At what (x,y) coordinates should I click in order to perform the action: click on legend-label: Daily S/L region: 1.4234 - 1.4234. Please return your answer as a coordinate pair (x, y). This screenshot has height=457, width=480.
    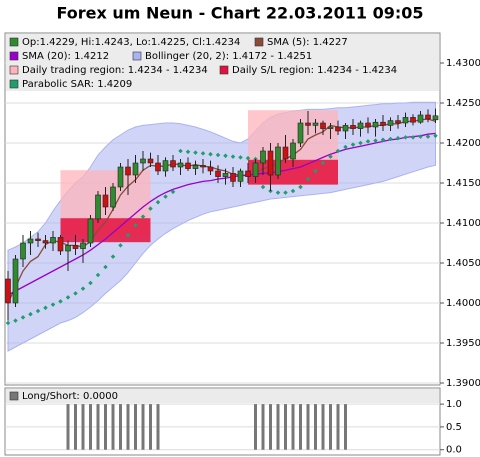
    Looking at the image, I should click on (314, 70).